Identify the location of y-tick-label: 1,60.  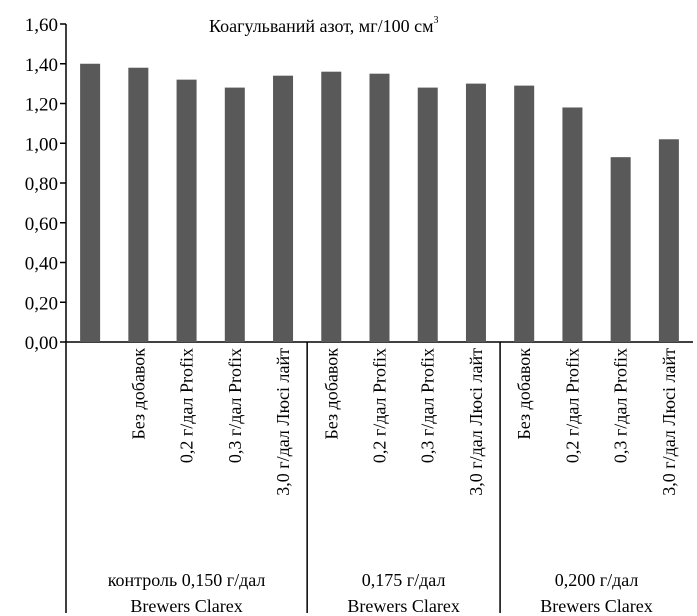
(41, 25).